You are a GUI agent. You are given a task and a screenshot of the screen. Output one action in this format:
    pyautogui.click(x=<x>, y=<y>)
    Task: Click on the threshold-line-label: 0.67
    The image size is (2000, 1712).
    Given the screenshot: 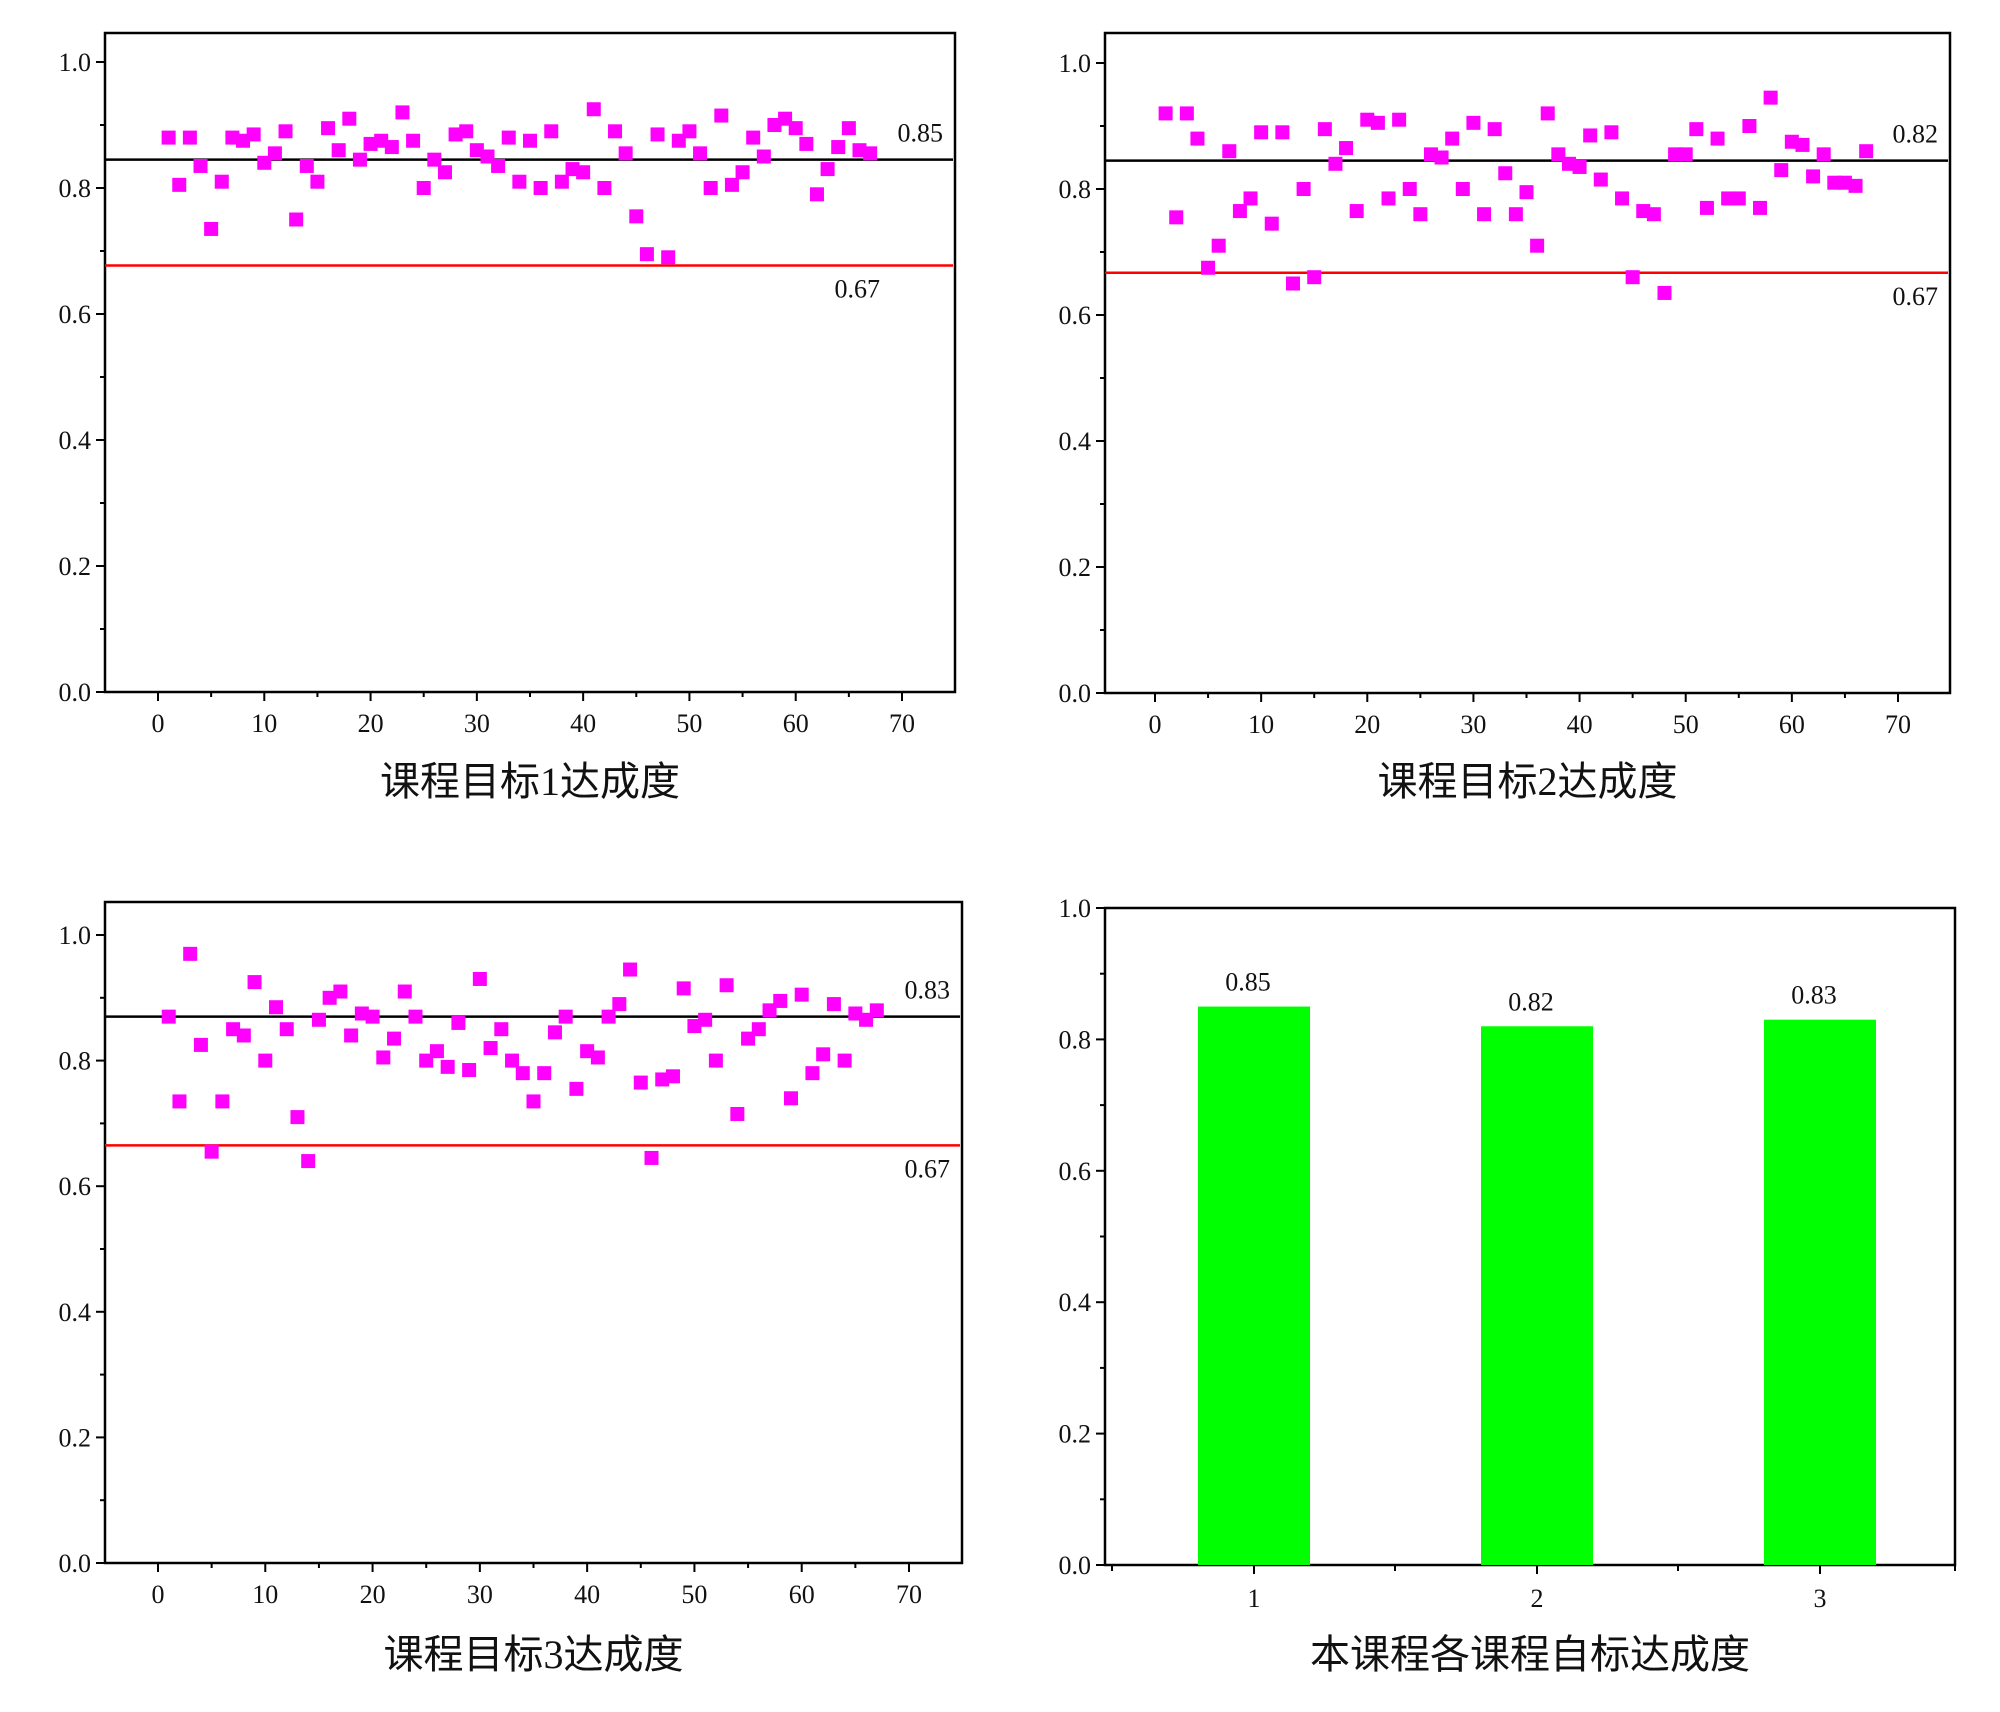 What is the action you would take?
    pyautogui.click(x=928, y=1168)
    